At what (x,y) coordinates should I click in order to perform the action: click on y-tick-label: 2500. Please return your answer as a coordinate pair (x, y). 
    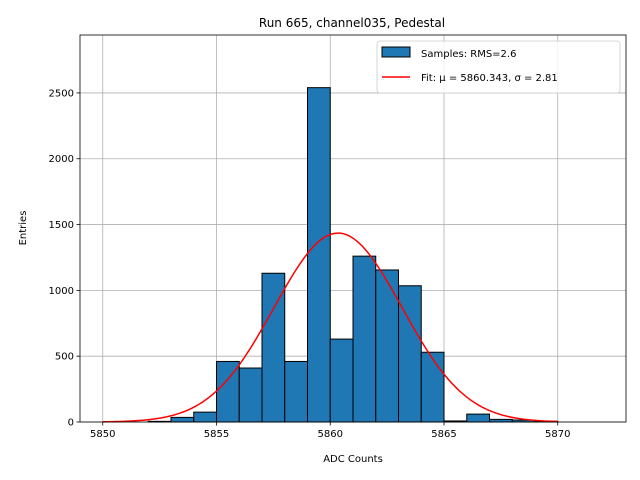
    Looking at the image, I should click on (61, 93).